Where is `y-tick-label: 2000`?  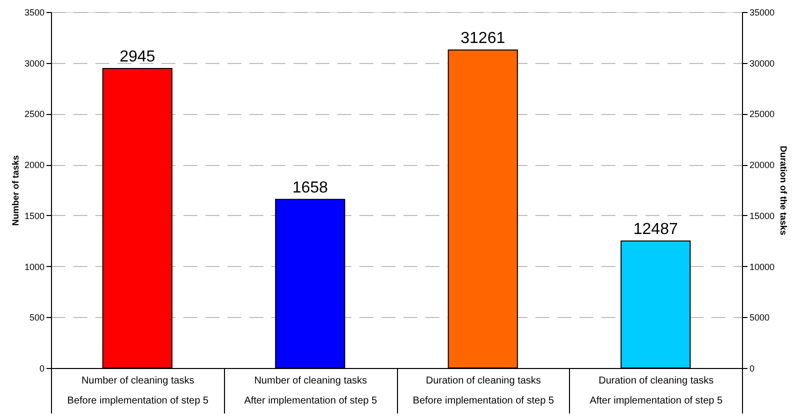 y-tick-label: 2000 is located at coordinates (34, 165).